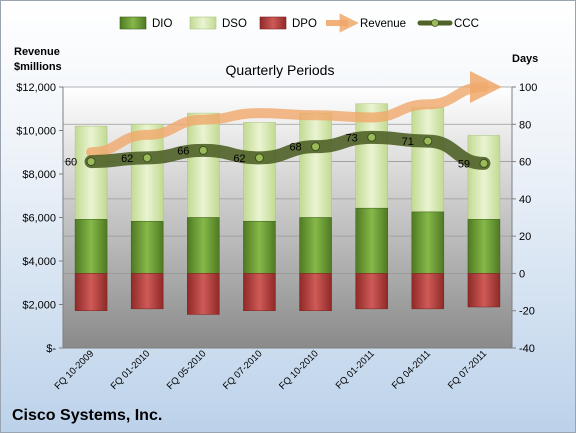  Describe the element at coordinates (37, 52) in the screenshot. I see `left-axis-title-line1: Revenue` at that location.